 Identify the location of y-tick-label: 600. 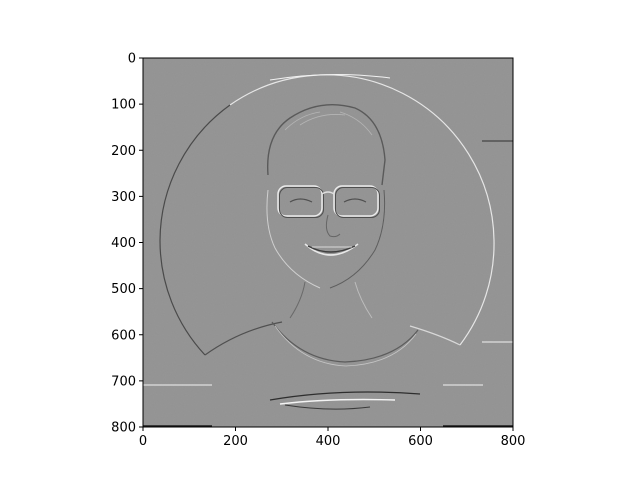
(123, 335).